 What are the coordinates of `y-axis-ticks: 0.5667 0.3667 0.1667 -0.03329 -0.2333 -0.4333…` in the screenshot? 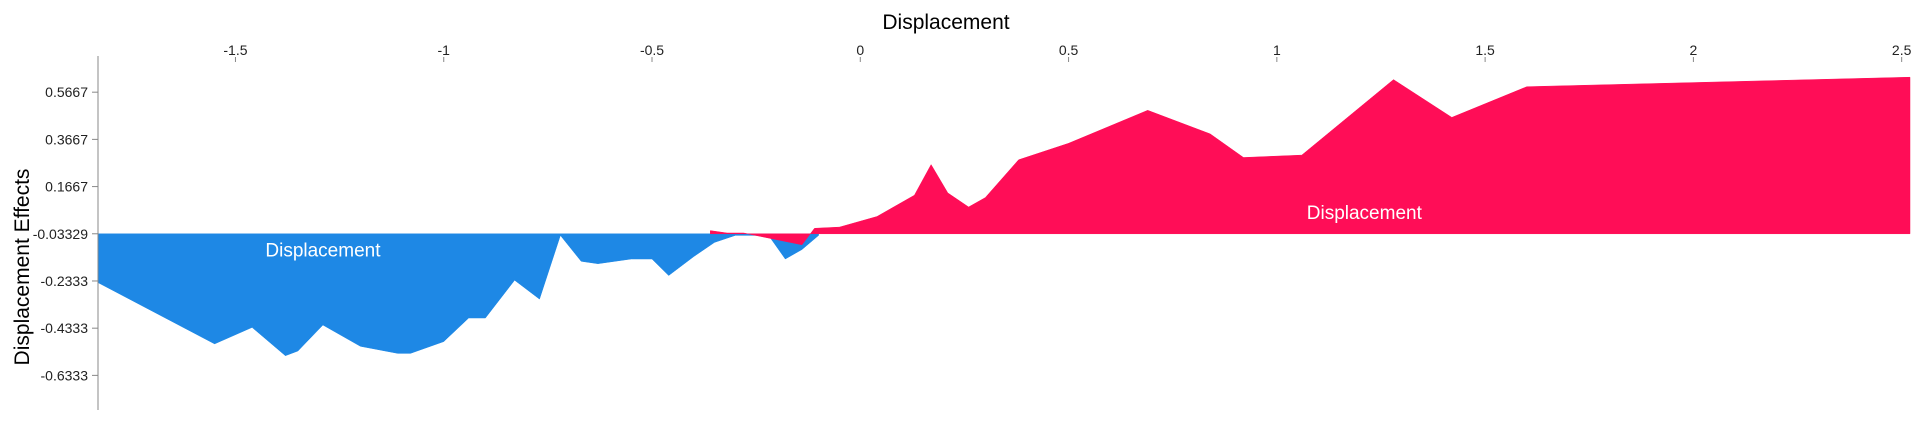 It's located at (65, 233).